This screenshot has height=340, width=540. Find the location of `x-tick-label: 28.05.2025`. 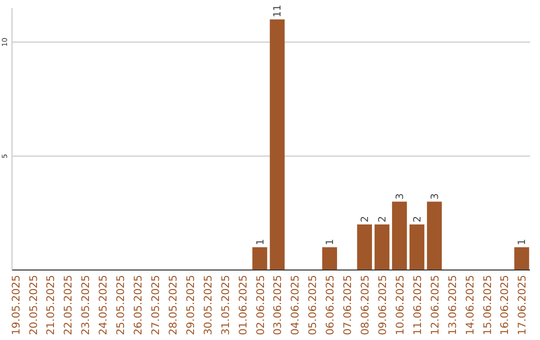

x-tick-label: 28.05.2025 is located at coordinates (173, 305).